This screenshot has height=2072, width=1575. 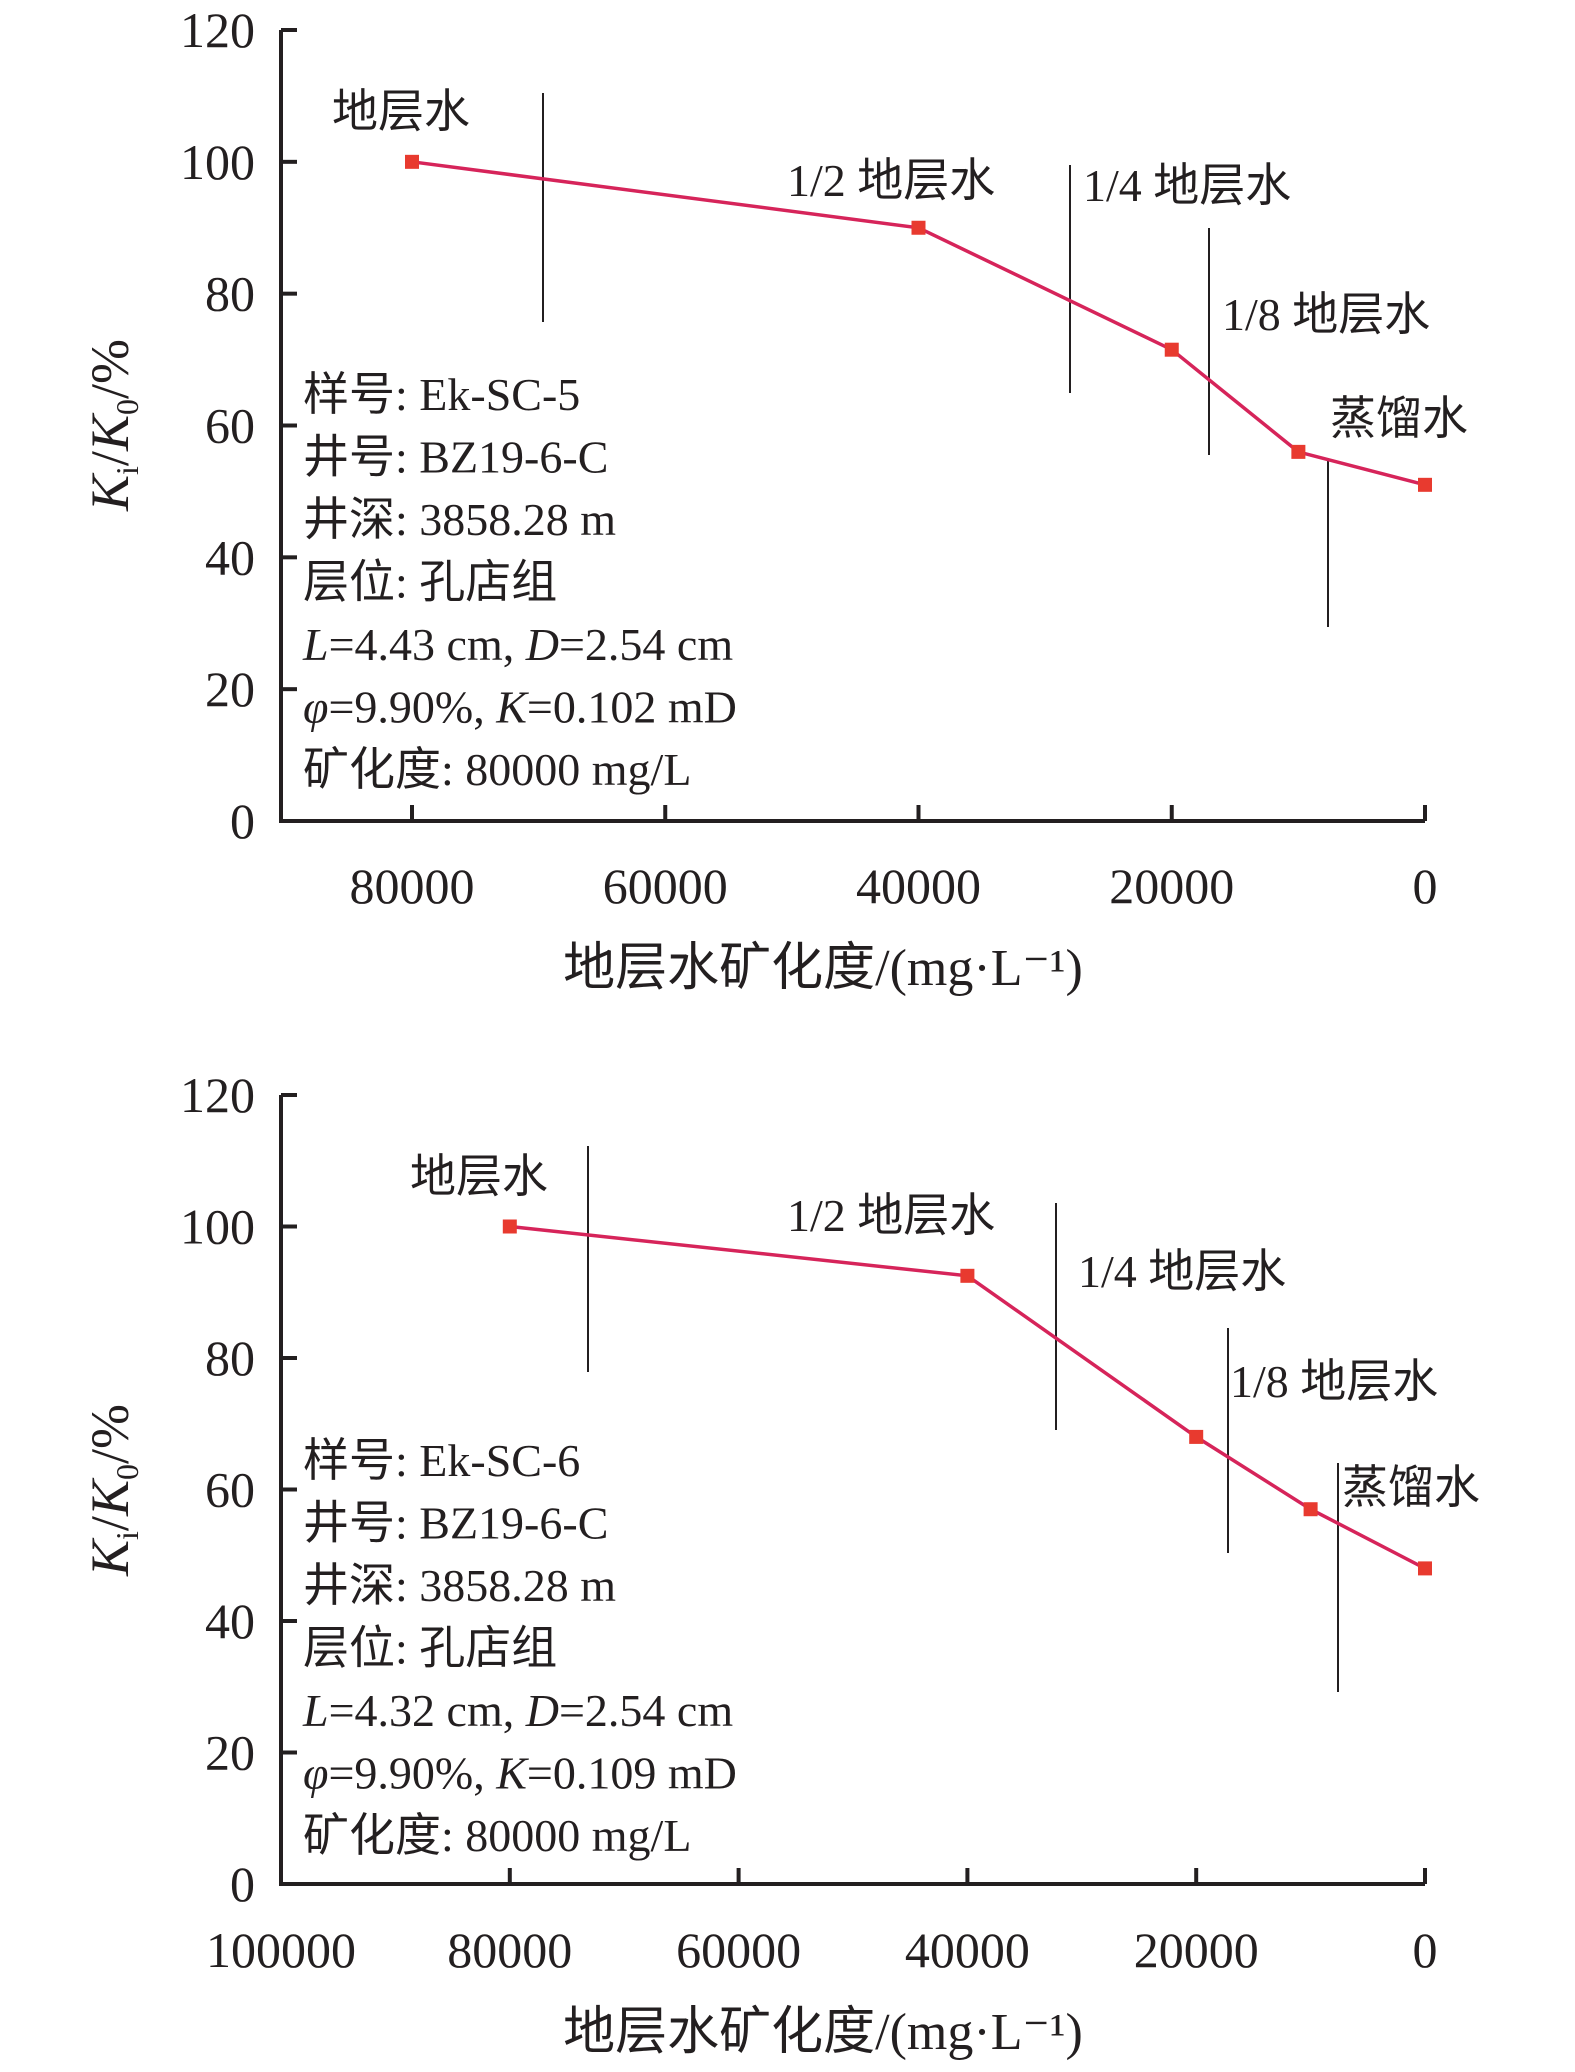 What do you see at coordinates (441, 1460) in the screenshot?
I see `info-sample: 样号: Ek-SC-6` at bounding box center [441, 1460].